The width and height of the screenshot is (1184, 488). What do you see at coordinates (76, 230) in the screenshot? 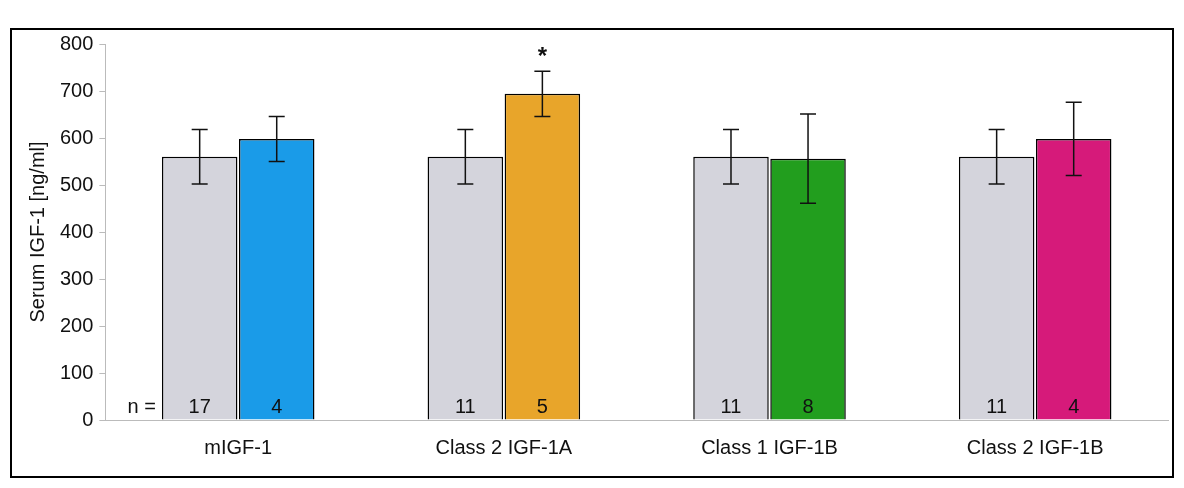
I see `y-tick-label: 400` at bounding box center [76, 230].